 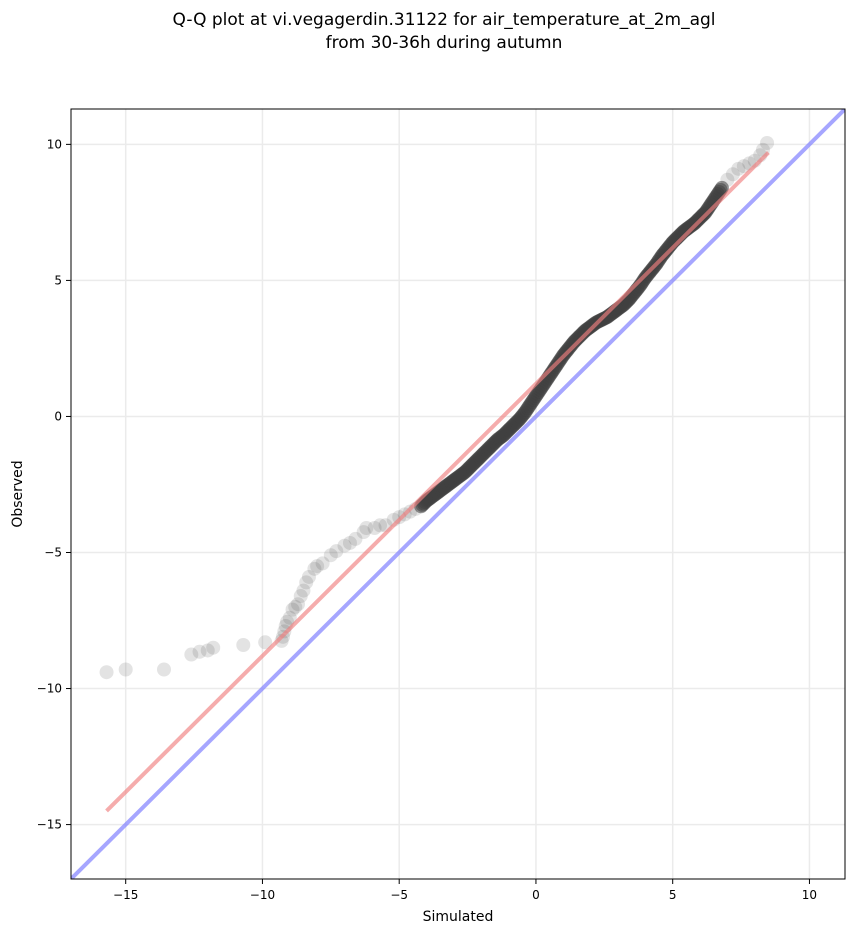 What do you see at coordinates (54, 484) in the screenshot?
I see `y-axis-ticks: −15 −10 −5 0 5 10` at bounding box center [54, 484].